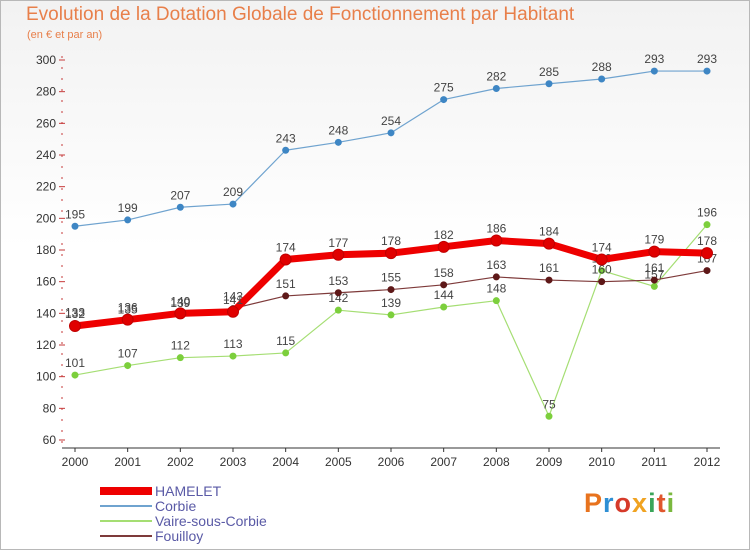 Image resolution: width=750 pixels, height=550 pixels. Describe the element at coordinates (285, 462) in the screenshot. I see `x-tick-label: 2004` at that location.